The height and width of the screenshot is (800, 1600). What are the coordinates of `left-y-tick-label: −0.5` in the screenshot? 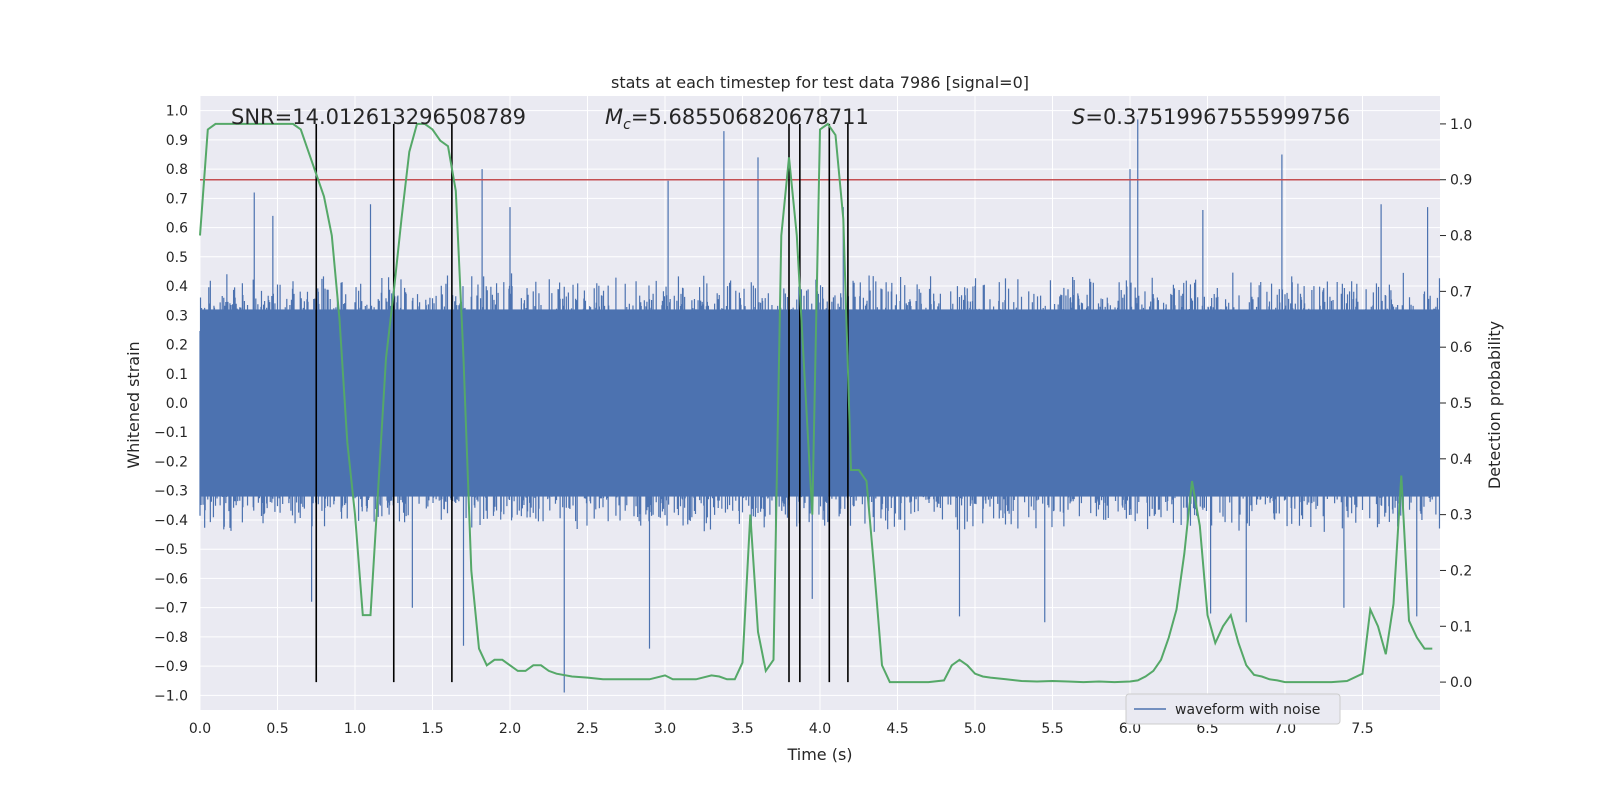 It's located at (171, 550).